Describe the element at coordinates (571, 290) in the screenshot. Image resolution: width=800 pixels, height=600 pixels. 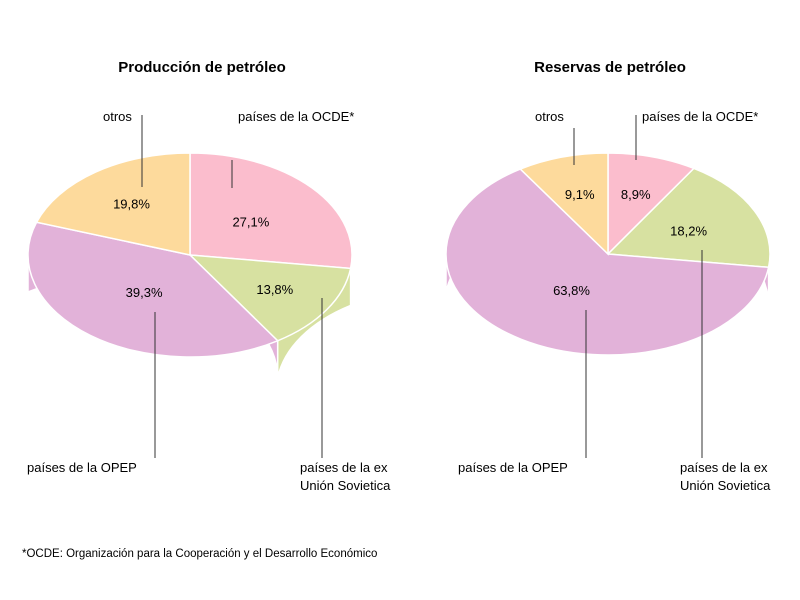
I see `value-label-opep: 63,8%` at that location.